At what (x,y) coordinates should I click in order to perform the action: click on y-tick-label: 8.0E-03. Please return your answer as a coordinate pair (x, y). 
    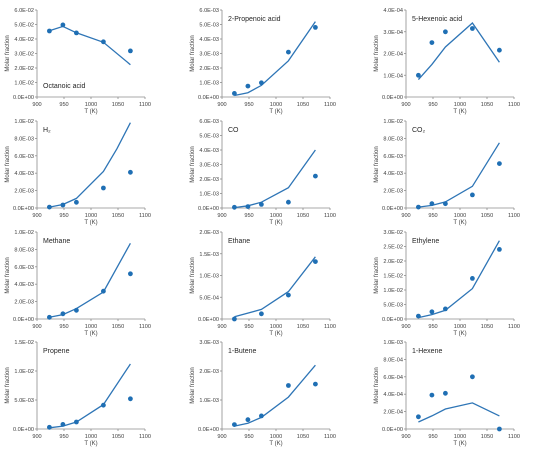
    Looking at the image, I should click on (24, 139).